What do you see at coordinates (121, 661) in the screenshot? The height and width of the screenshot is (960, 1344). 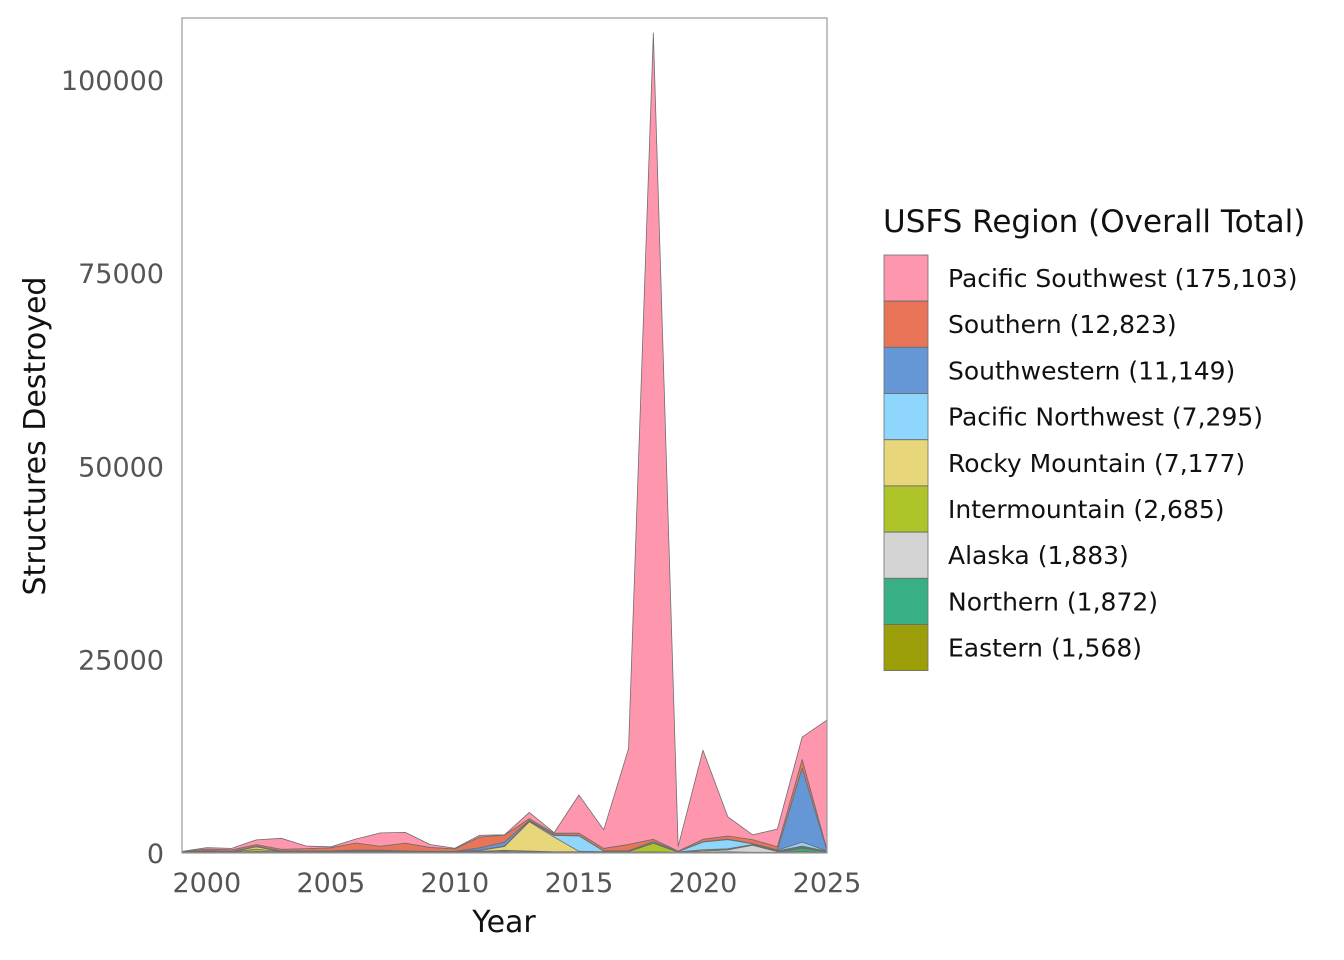 I see `y-tick-label: 25000` at bounding box center [121, 661].